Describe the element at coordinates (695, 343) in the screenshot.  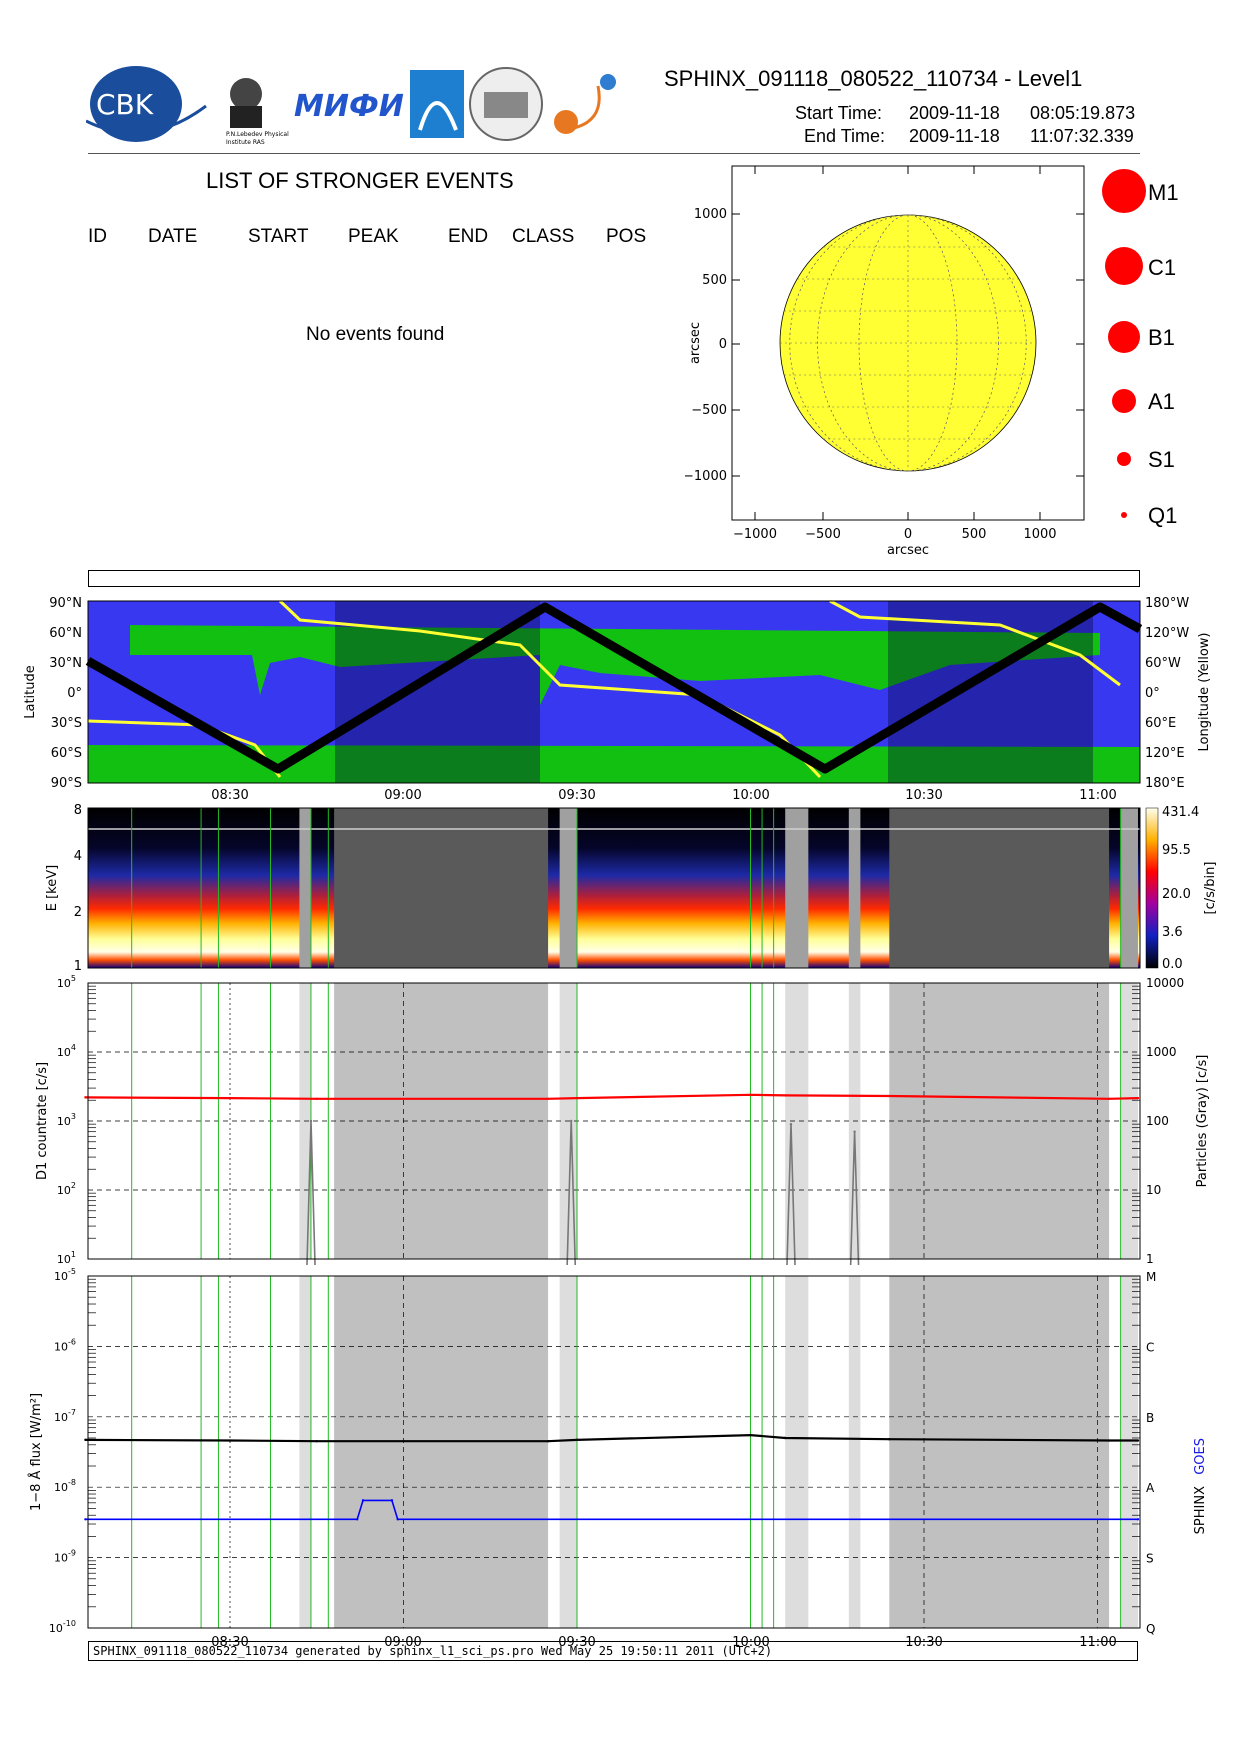
I see `sun-ylabel: arcsec` at that location.